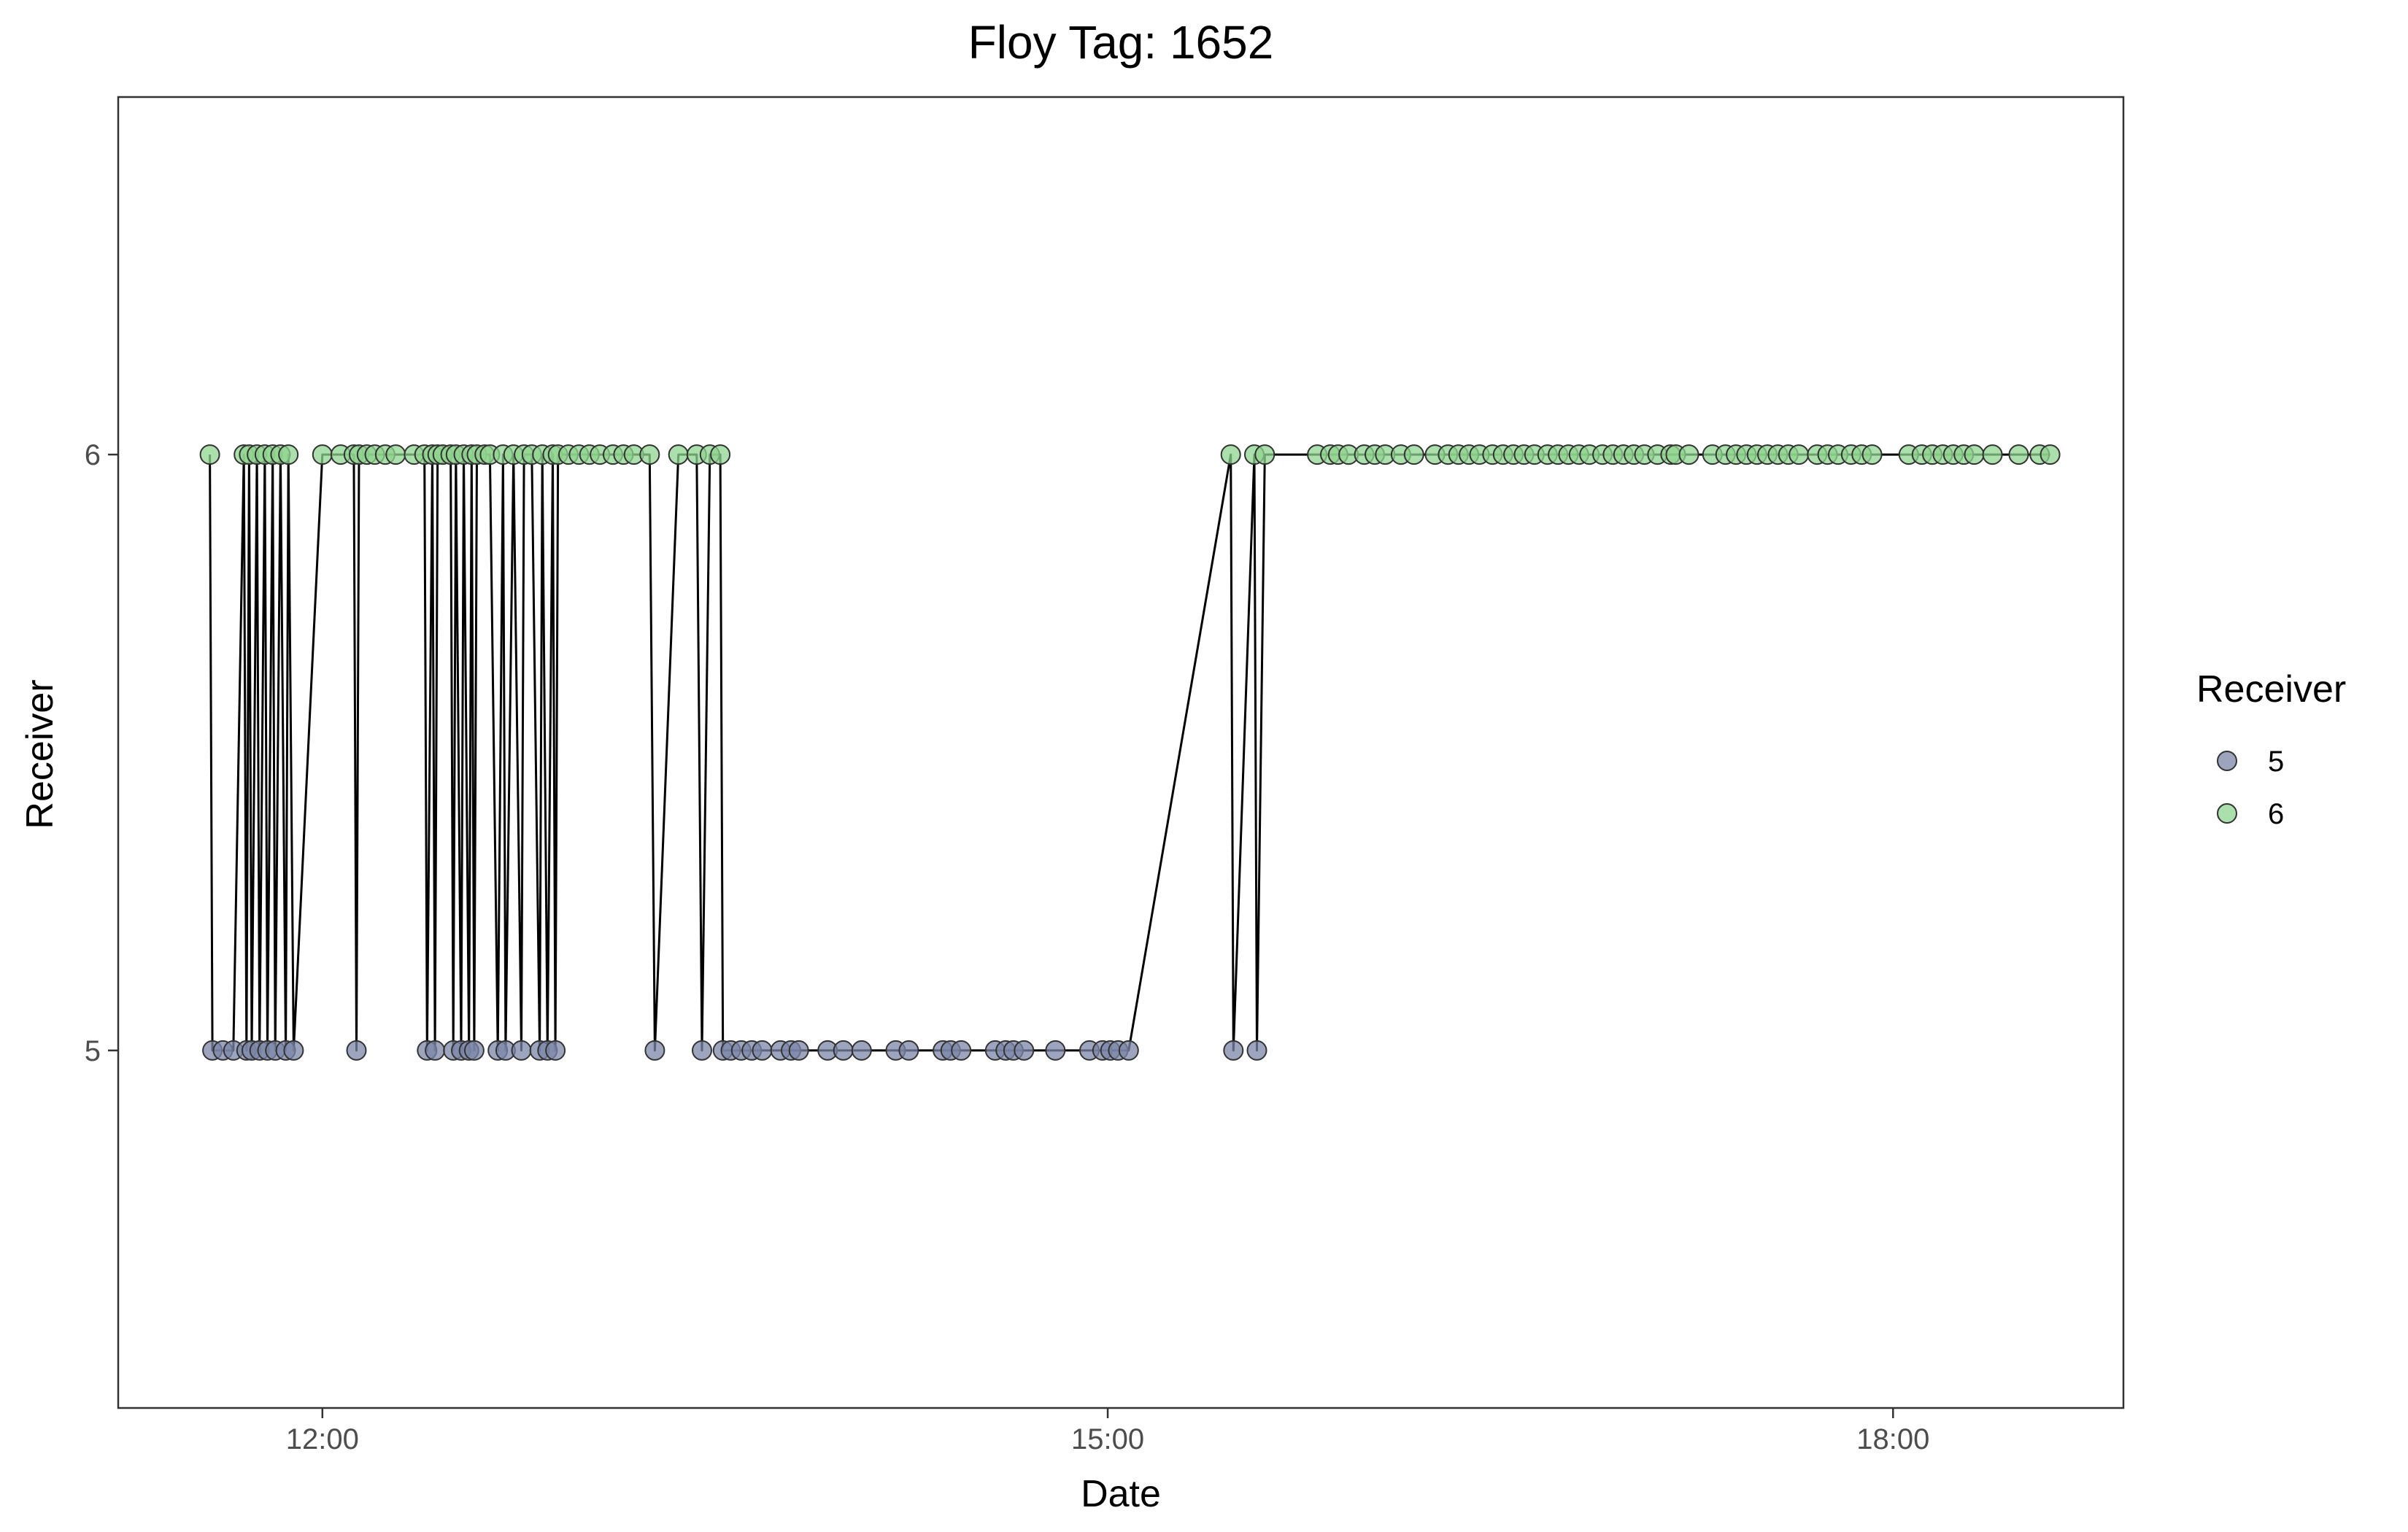 The image size is (2408, 1532). Describe the element at coordinates (322, 1439) in the screenshot. I see `x-tick-label: 12:00` at that location.